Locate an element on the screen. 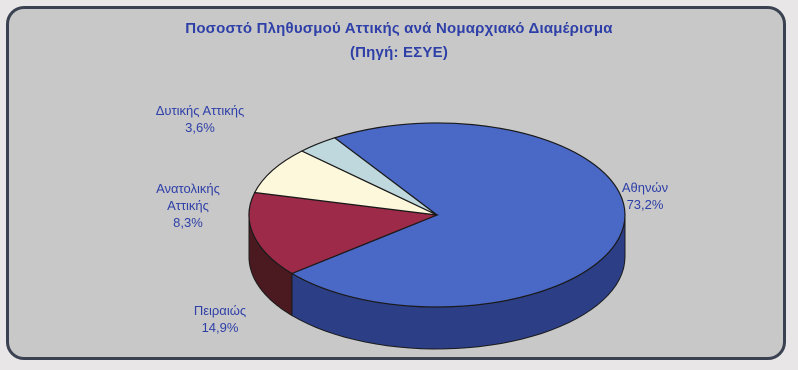 The image size is (798, 370). slice-name-west-attica: Δυτικής Αττικής is located at coordinates (200, 110).